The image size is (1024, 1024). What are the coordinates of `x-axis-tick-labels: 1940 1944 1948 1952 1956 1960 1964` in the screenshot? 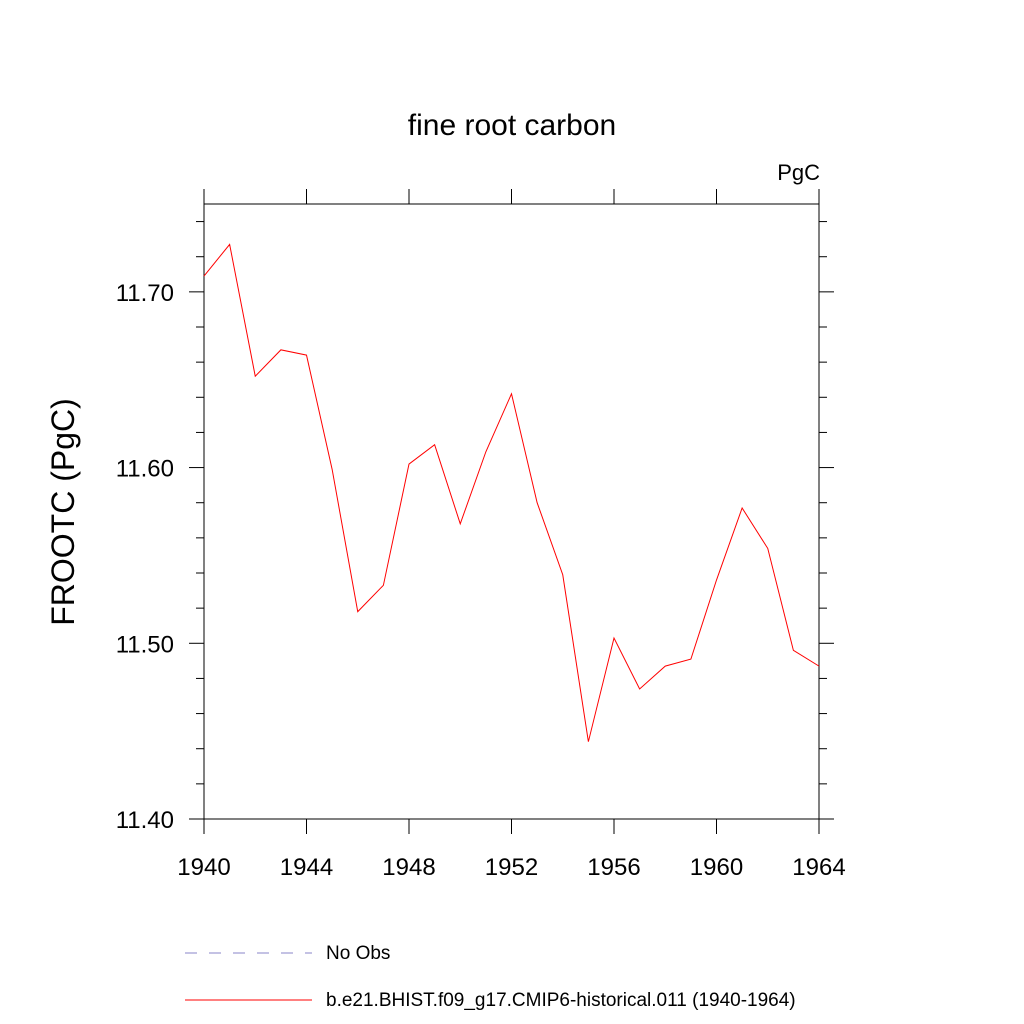 It's located at (511, 867).